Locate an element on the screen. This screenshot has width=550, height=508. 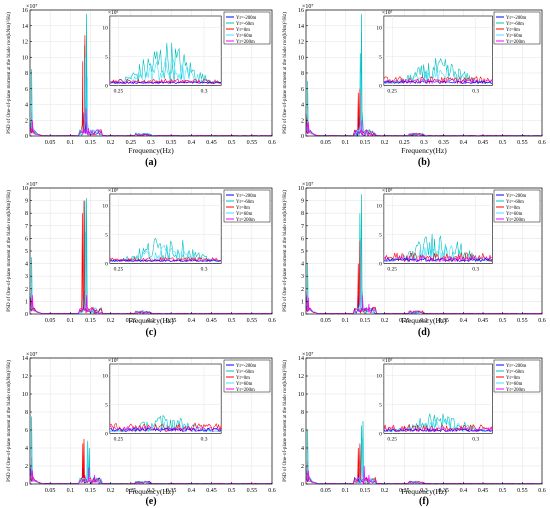
panel-caption: (d) is located at coordinates (424, 332).